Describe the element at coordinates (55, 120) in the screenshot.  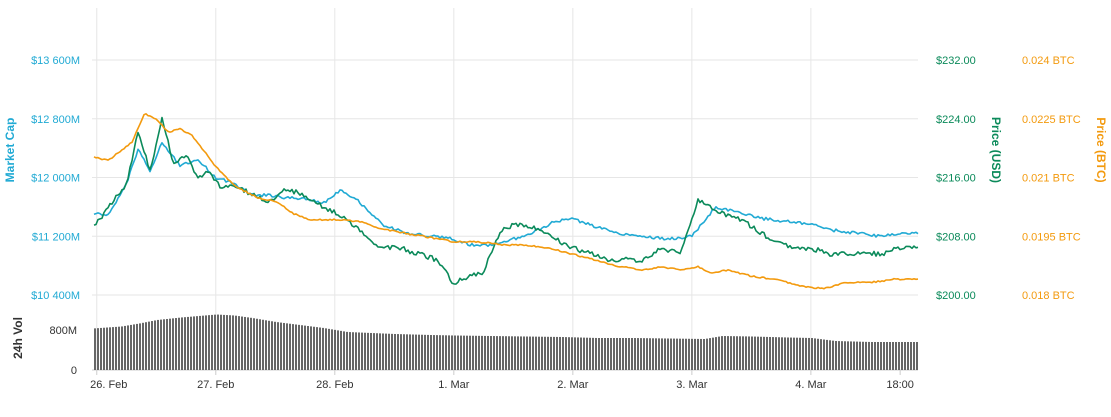
I see `market-cap-tick-label: $12 800M` at that location.